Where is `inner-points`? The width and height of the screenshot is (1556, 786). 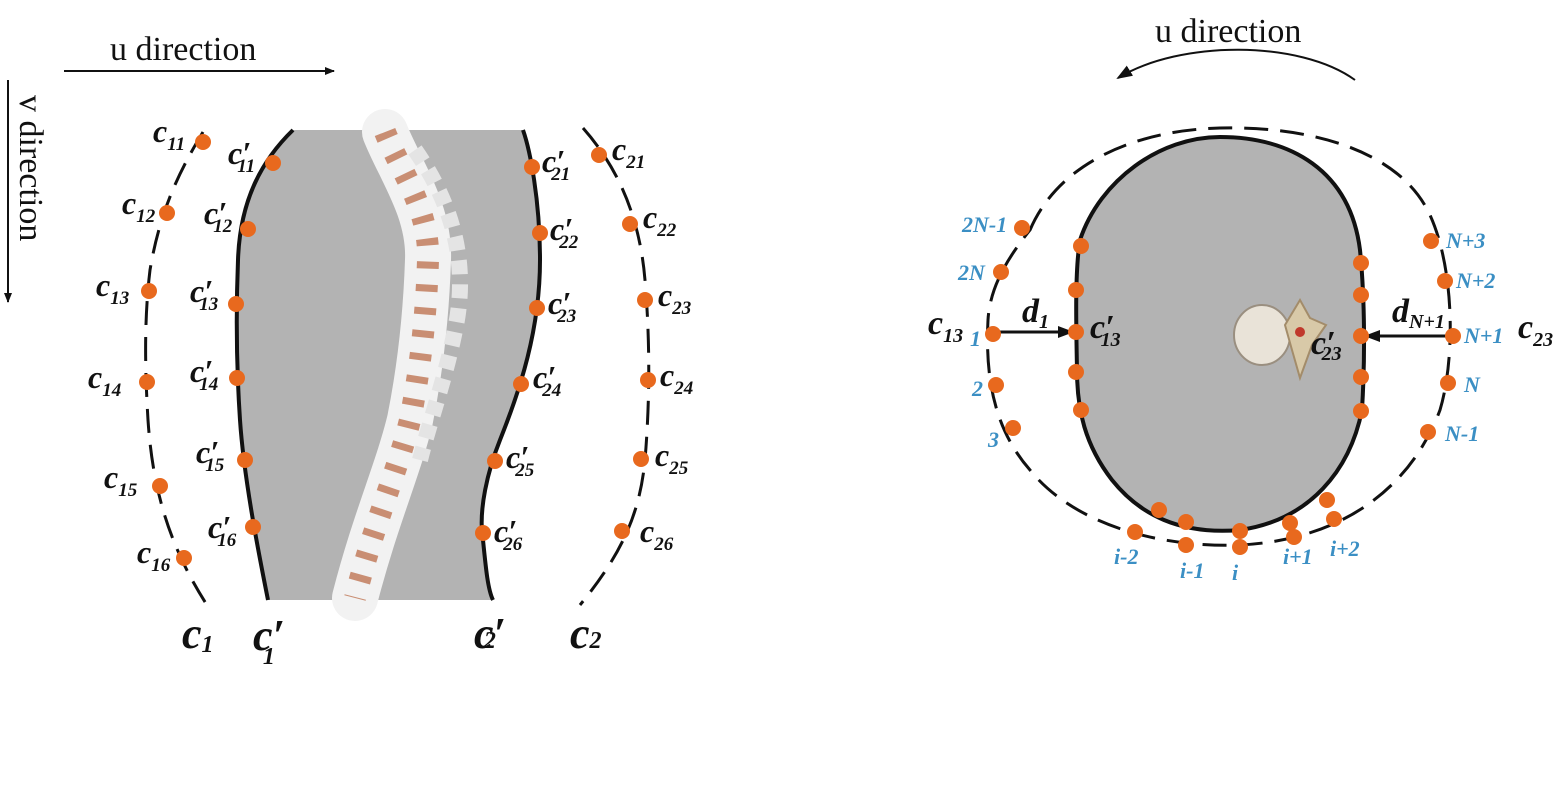
inner-points is located at coordinates (1218, 388).